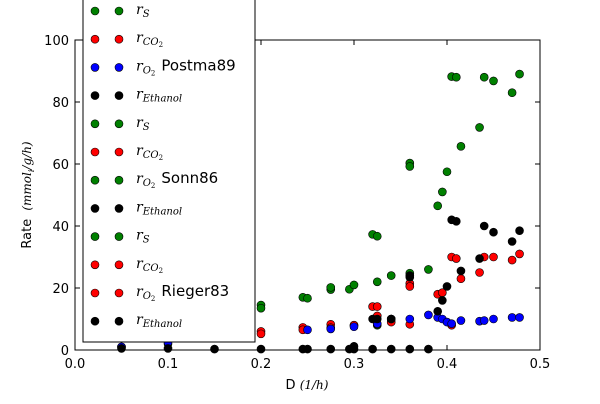 The width and height of the screenshot is (600, 404). What do you see at coordinates (60, 103) in the screenshot?
I see `y-tick-label: 80` at bounding box center [60, 103].